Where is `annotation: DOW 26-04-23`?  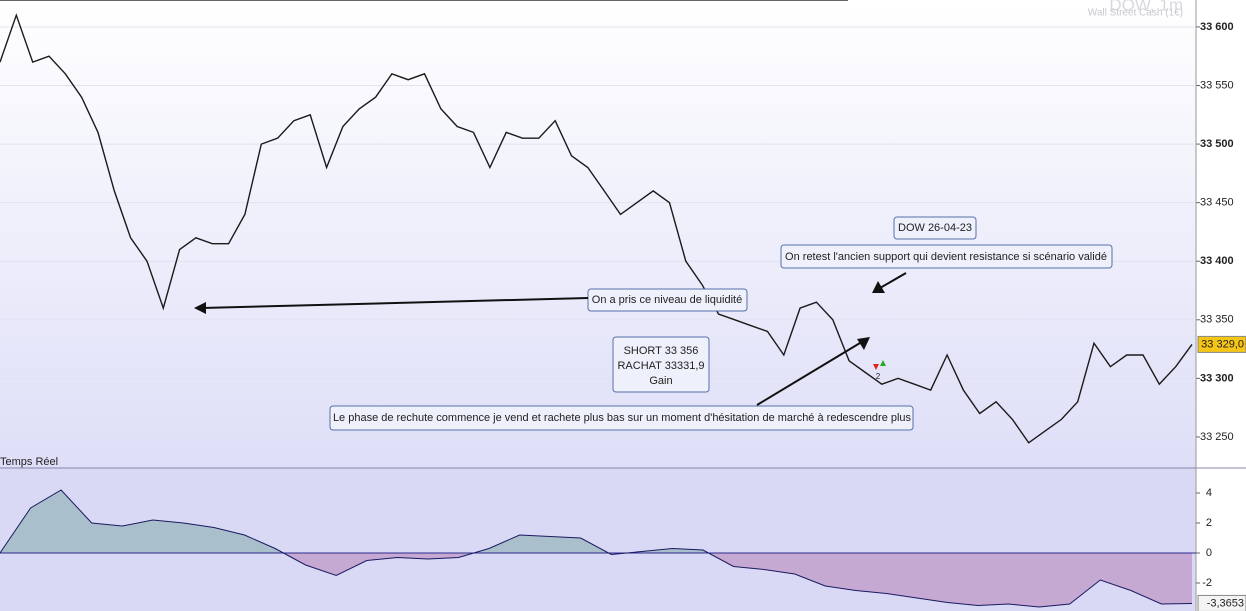 annotation: DOW 26-04-23 is located at coordinates (935, 228).